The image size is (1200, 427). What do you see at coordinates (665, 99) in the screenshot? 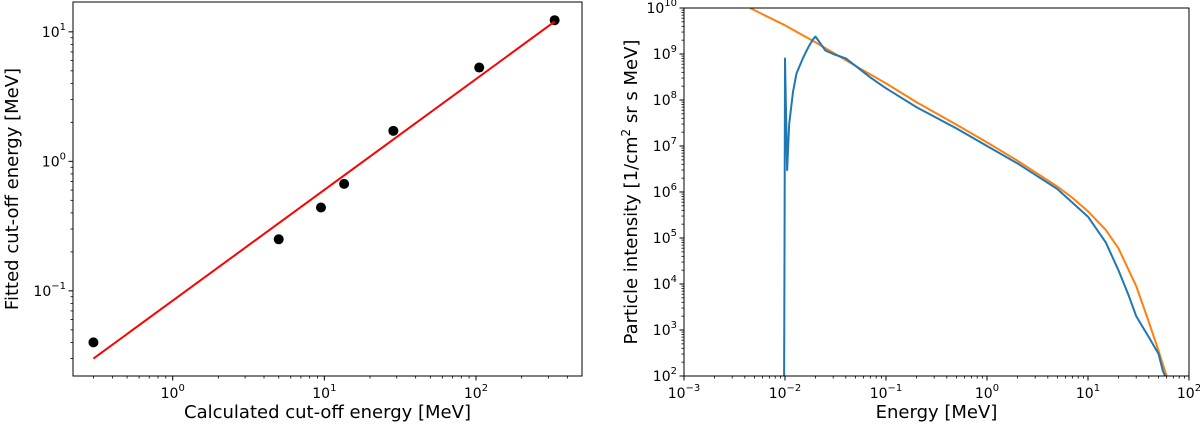
I see `y-tick-label: 10⁸` at bounding box center [665, 99].